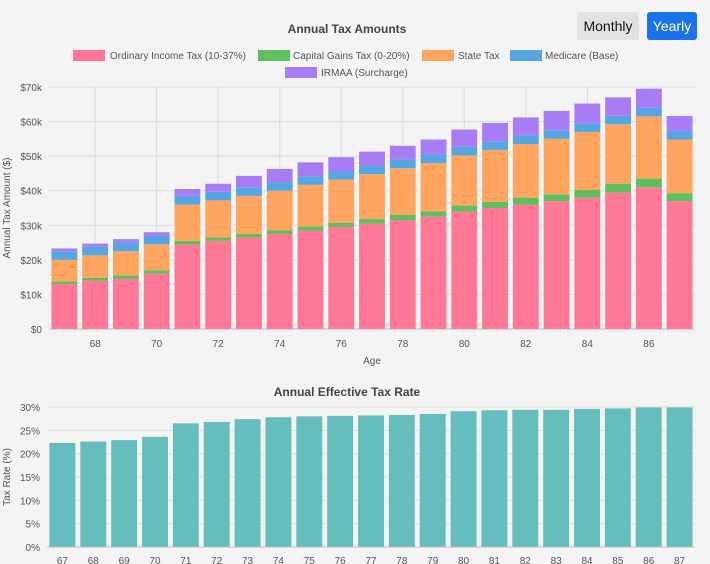 This screenshot has height=564, width=710. I want to click on y-tick-label: $30k, so click(31, 226).